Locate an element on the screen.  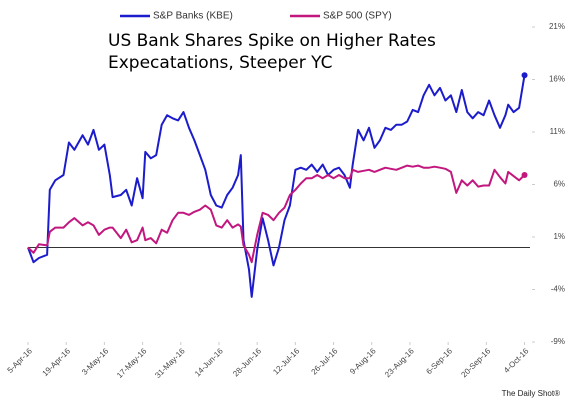
x-tick-label: 3-May-16 is located at coordinates (95, 361).